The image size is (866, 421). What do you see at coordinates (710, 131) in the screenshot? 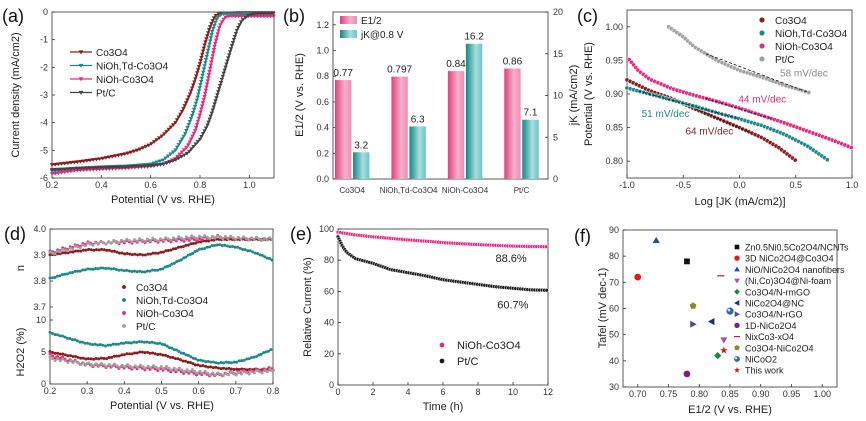
I see `slope-annotation: 64 mV/dec` at bounding box center [710, 131].